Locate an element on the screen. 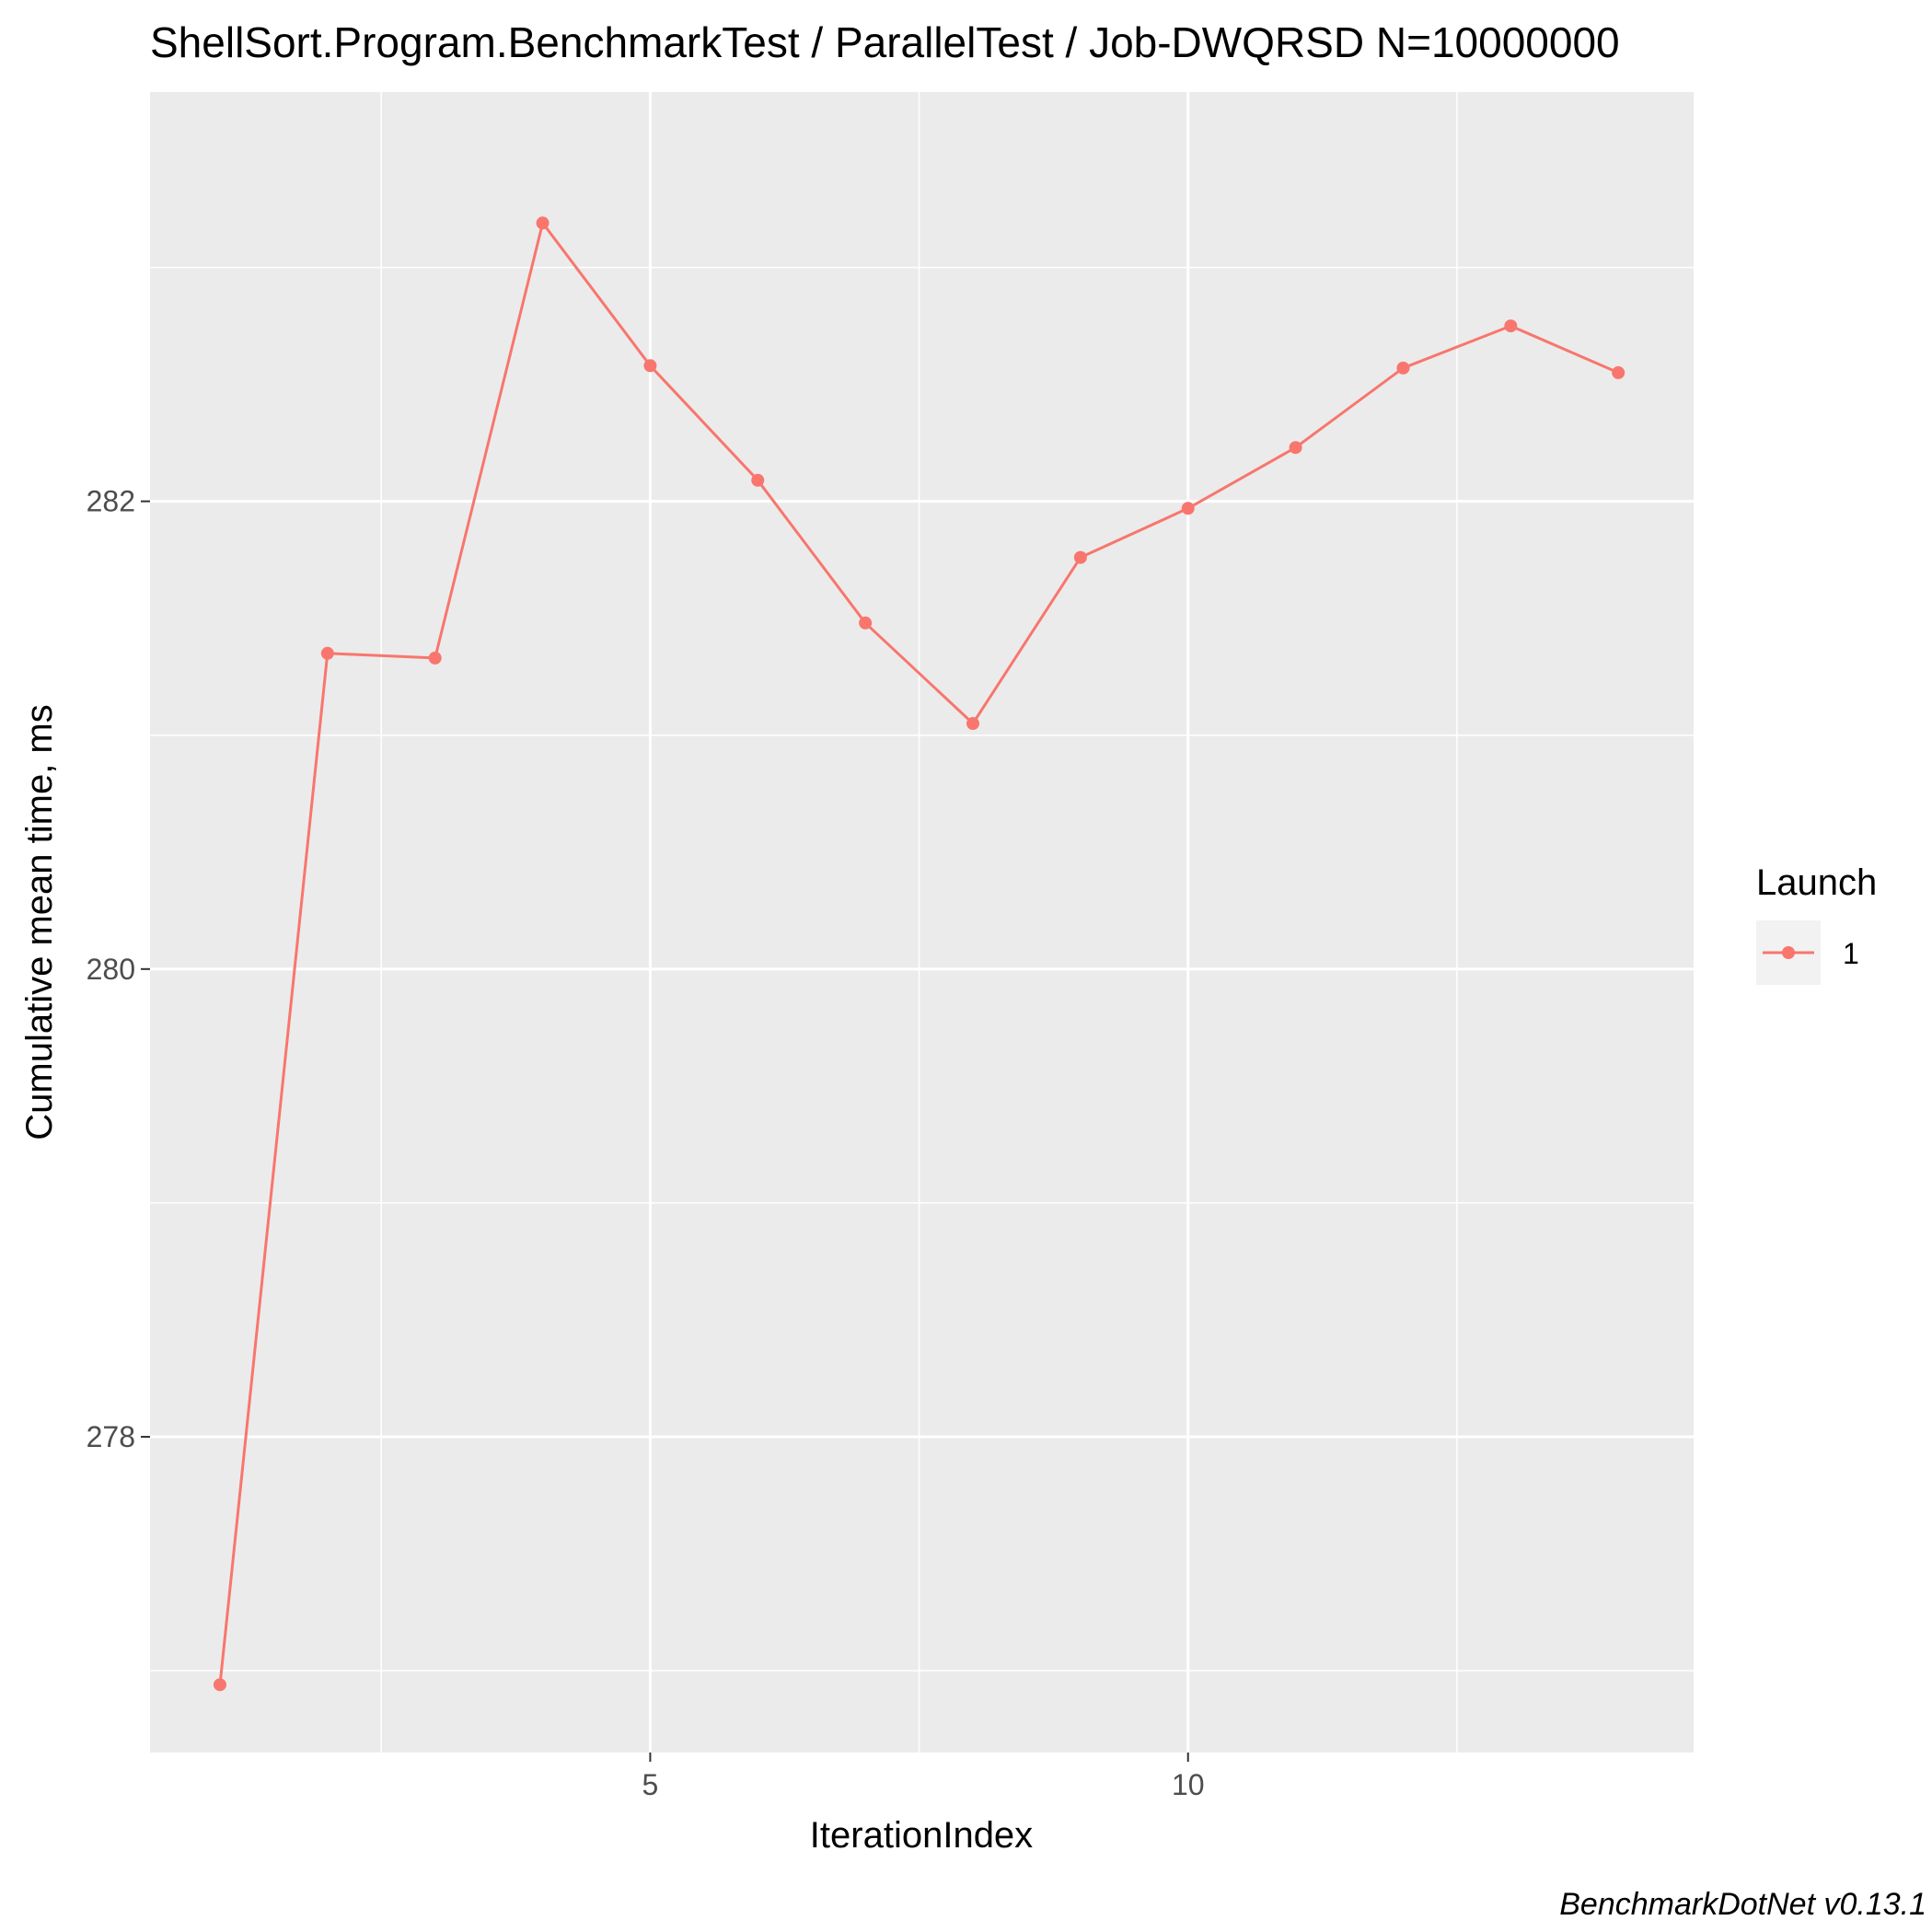 This screenshot has height=1932, width=1932. y-tick-label: 278 is located at coordinates (111, 1437).